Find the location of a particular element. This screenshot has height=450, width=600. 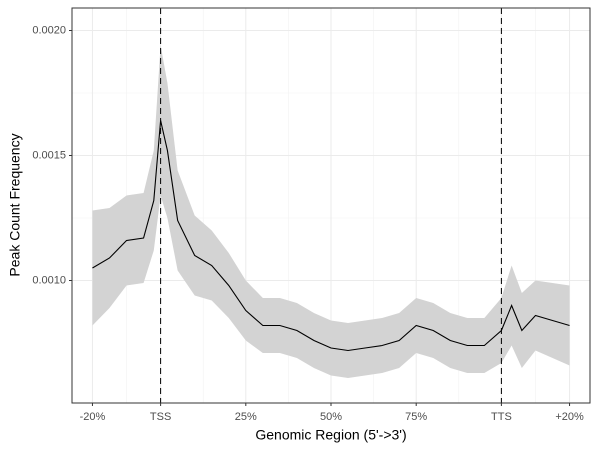

y-axis-title: Peak Count Frequency is located at coordinates (15, 204).